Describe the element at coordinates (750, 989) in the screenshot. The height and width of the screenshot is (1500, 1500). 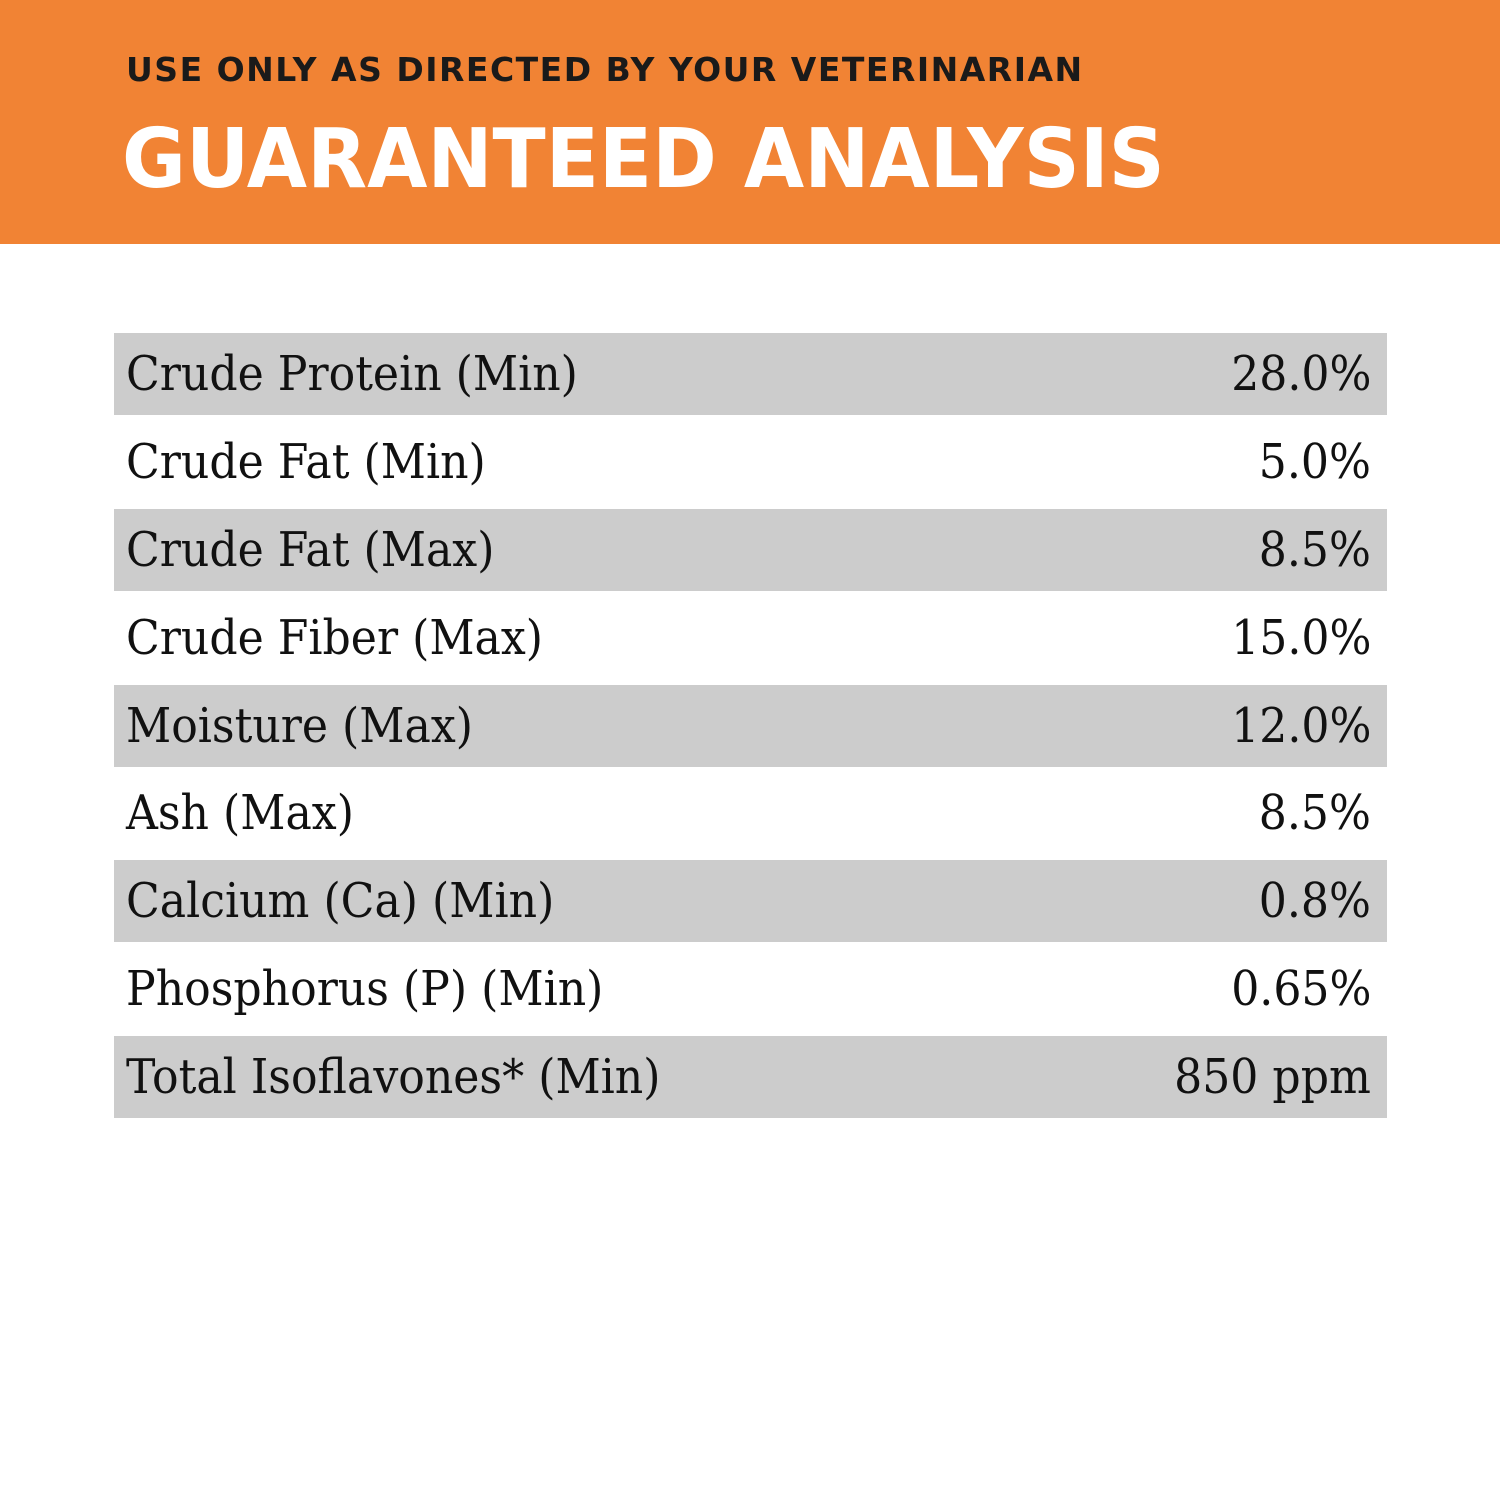
I see `table-row: Phosphorus (P) (Min) 0.65%` at that location.